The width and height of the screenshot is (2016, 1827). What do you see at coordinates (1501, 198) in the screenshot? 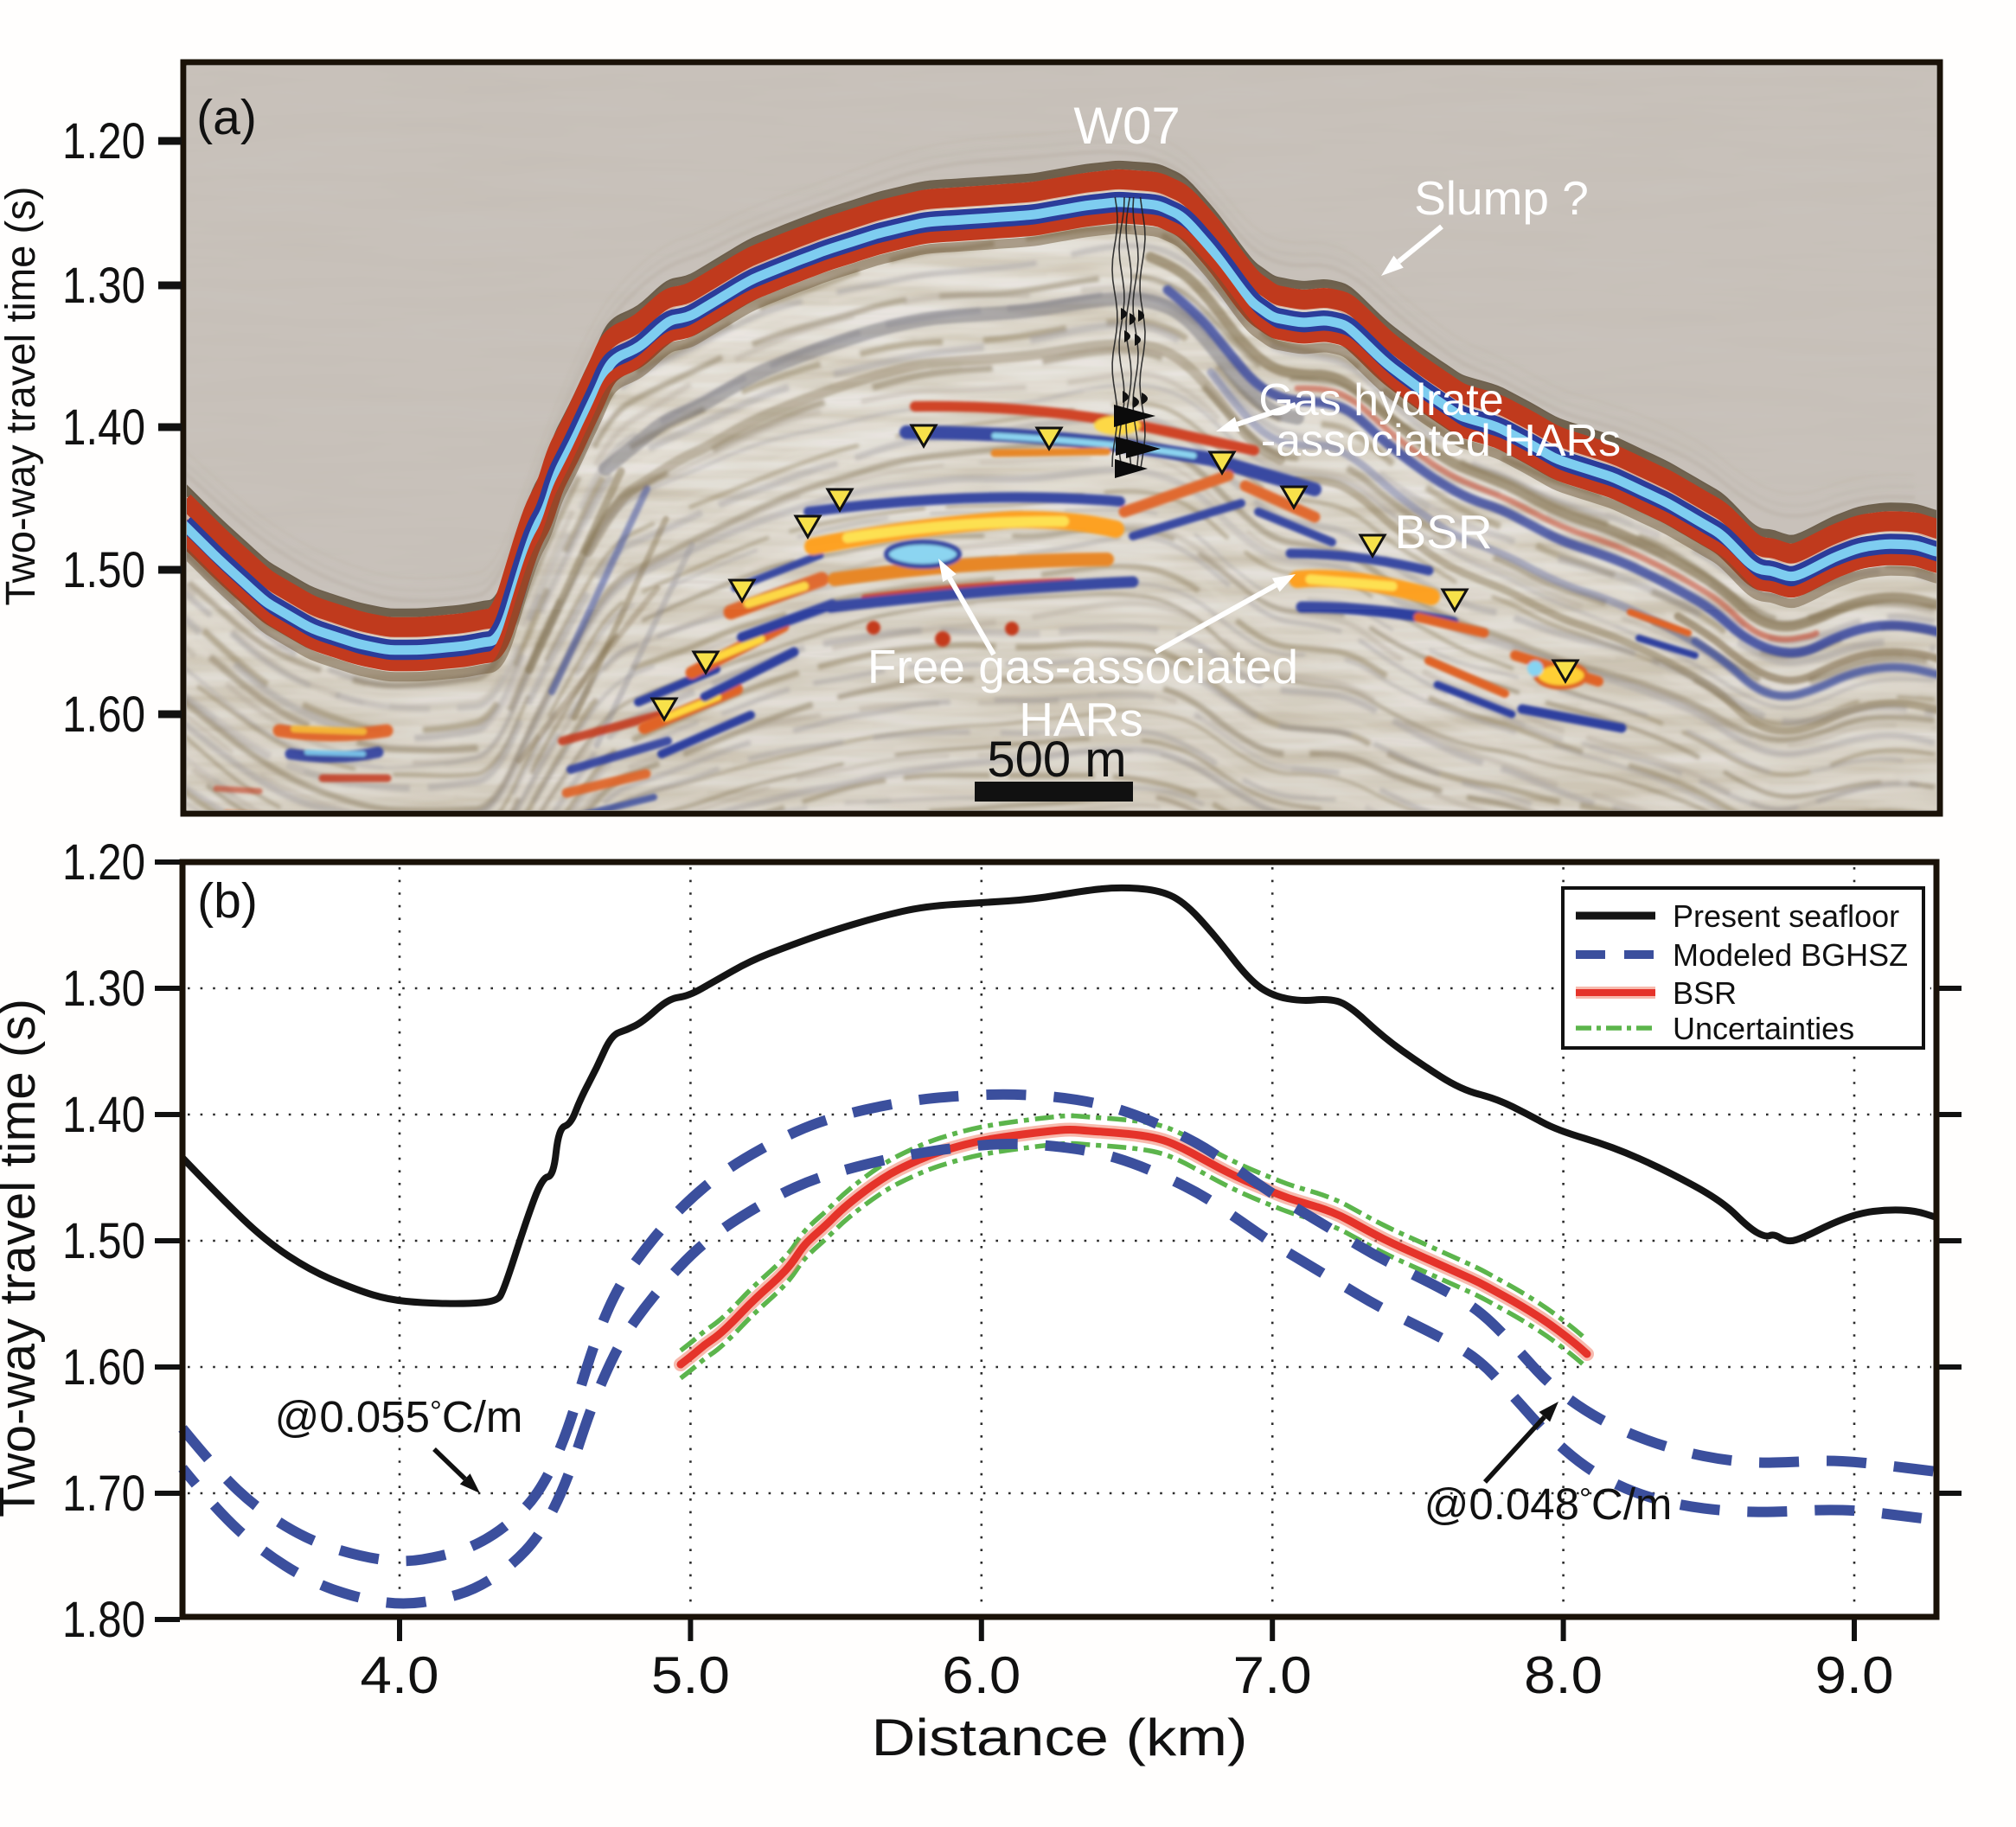
I see `svg-text: Slump ?` at bounding box center [1501, 198].